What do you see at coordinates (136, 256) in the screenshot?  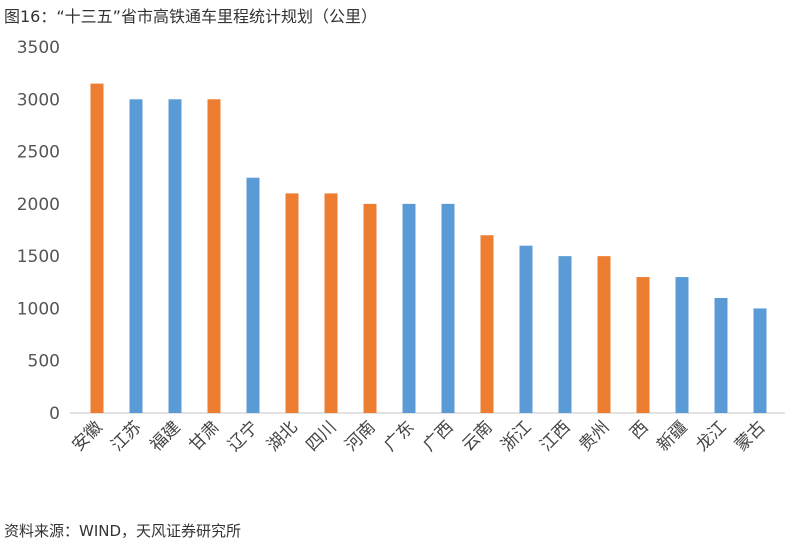 I see `bar-江苏` at bounding box center [136, 256].